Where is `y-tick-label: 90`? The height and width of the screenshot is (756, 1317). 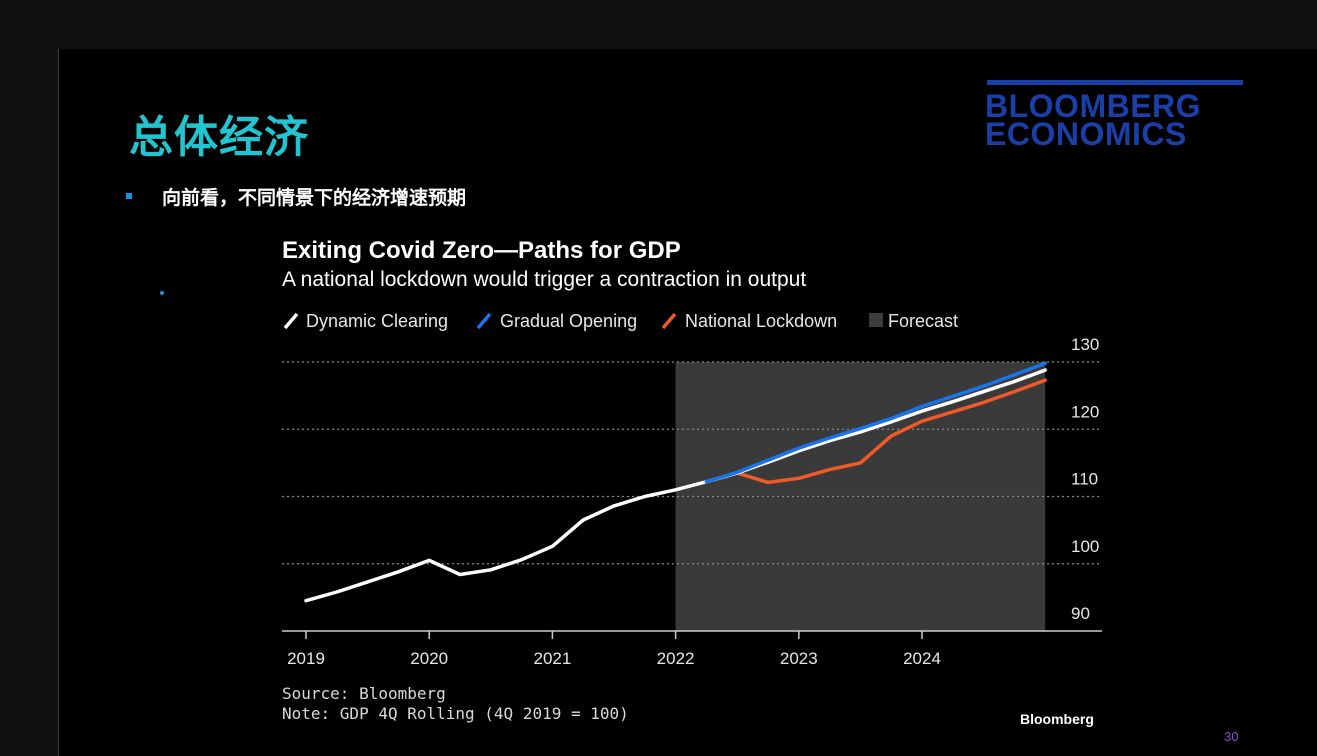 y-tick-label: 90 is located at coordinates (1080, 613).